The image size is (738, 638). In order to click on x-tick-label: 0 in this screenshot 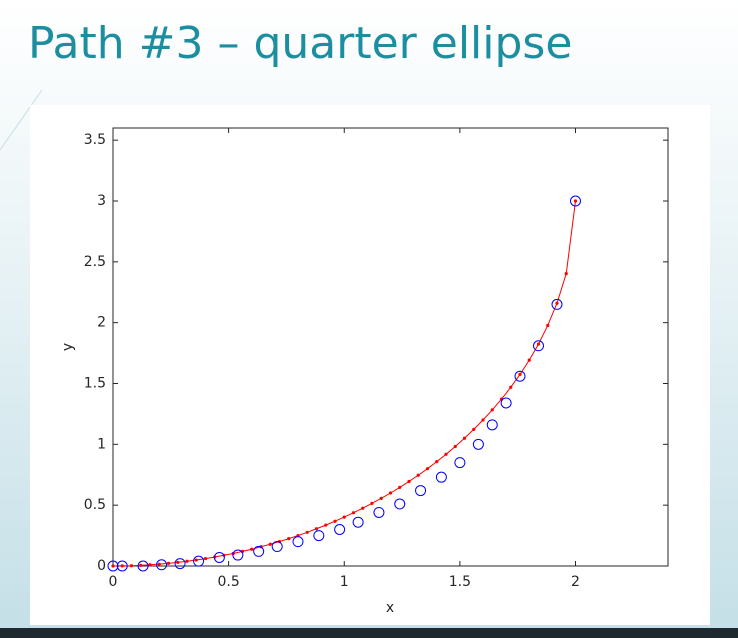, I will do `click(113, 582)`.